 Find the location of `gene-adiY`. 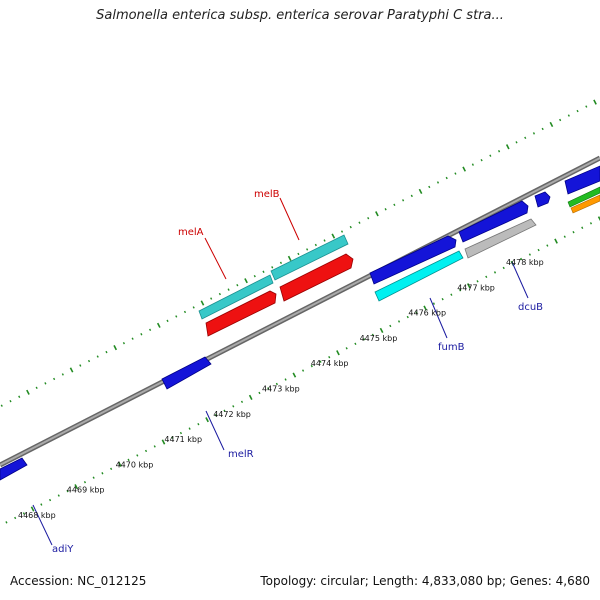

gene-adiY is located at coordinates (14, 469).